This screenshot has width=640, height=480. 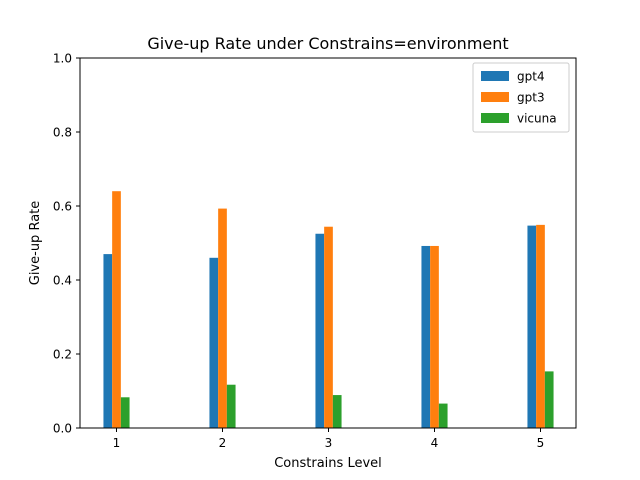 What do you see at coordinates (62, 207) in the screenshot?
I see `y-tick-label-0.6: 0.6` at bounding box center [62, 207].